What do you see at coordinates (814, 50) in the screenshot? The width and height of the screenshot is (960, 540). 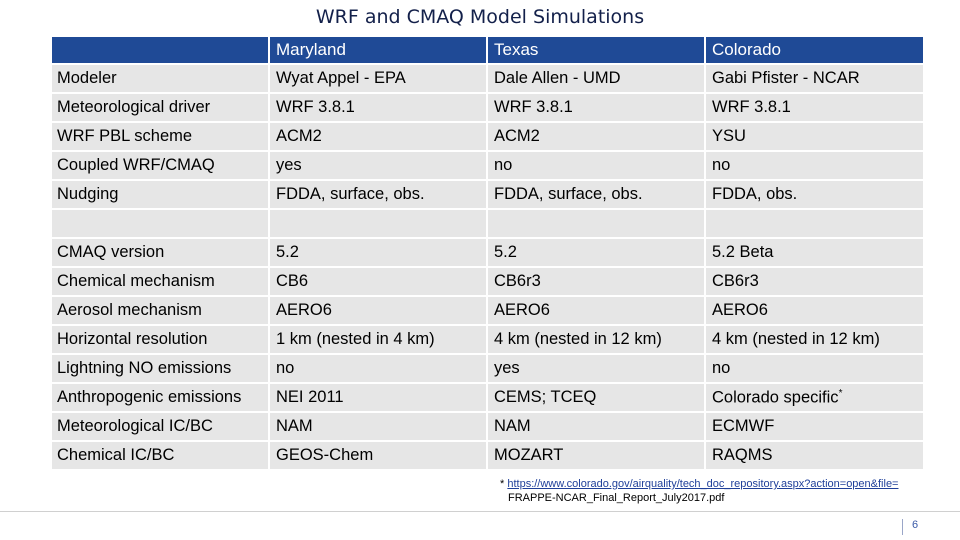 I see `header-cell: Colorado` at bounding box center [814, 50].